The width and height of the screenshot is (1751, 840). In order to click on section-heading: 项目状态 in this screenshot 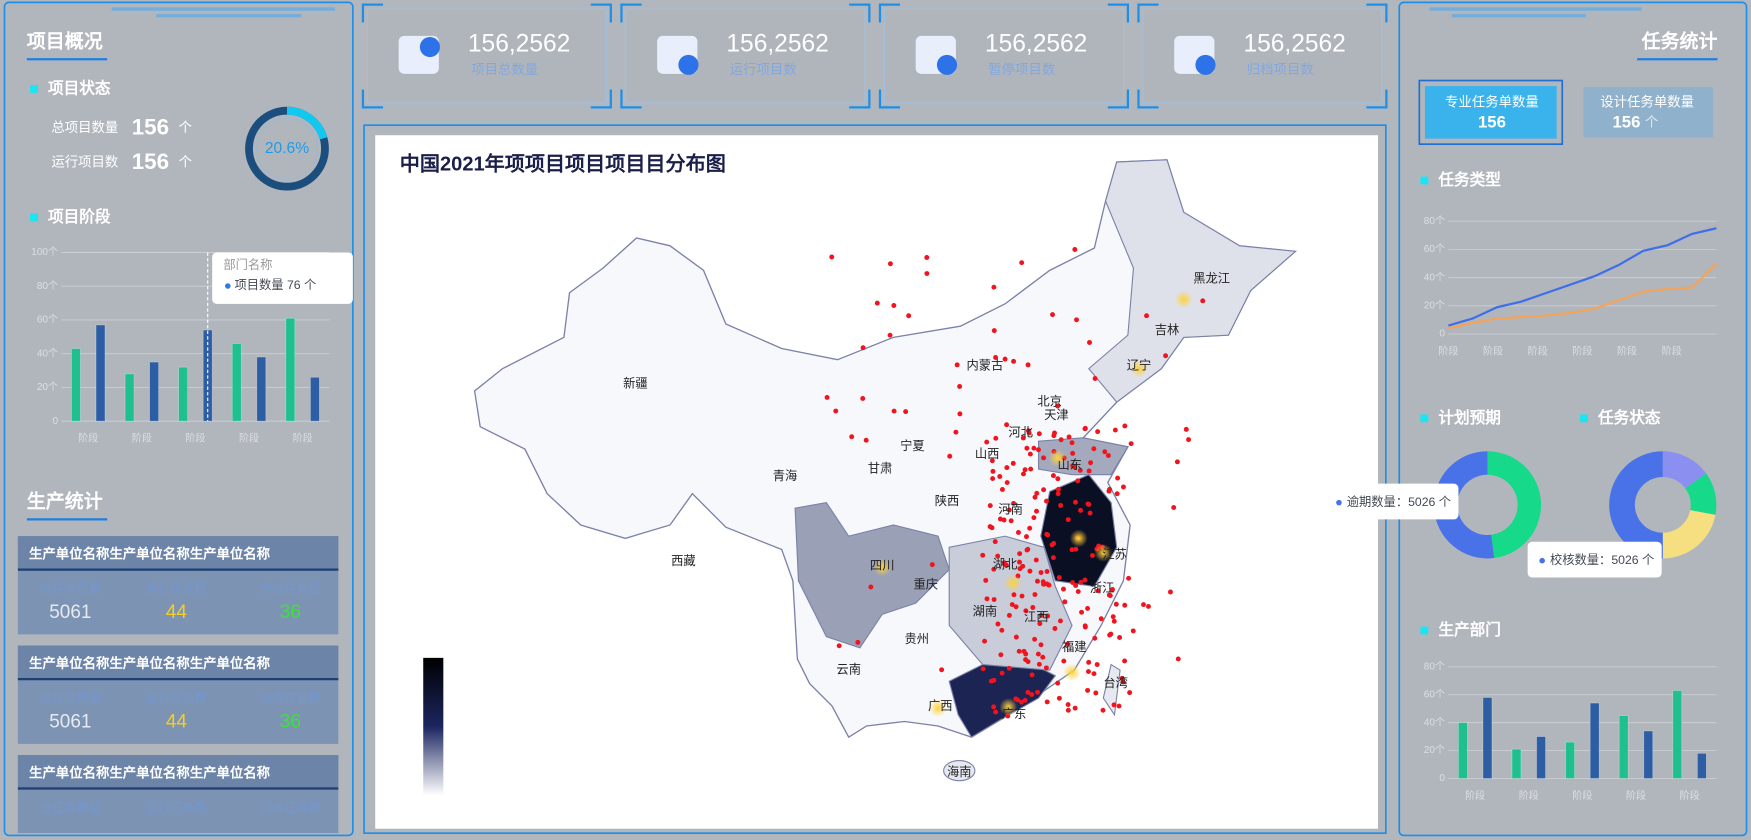, I will do `click(79, 88)`.